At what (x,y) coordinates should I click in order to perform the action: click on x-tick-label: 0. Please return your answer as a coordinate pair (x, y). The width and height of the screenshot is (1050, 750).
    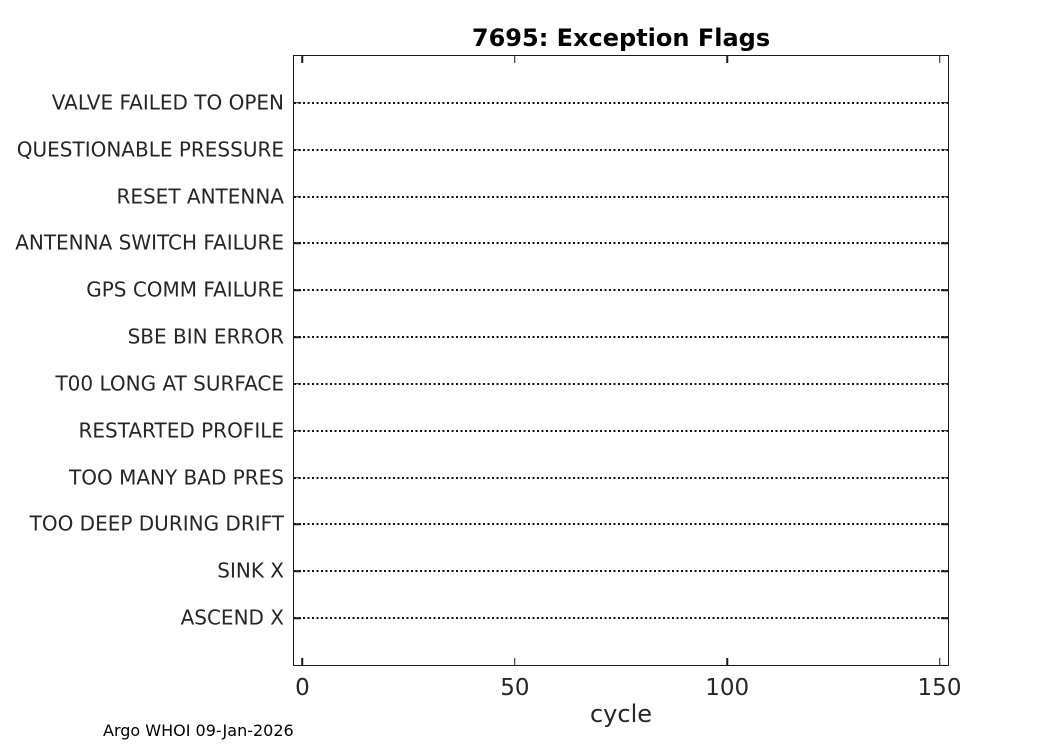
    Looking at the image, I should click on (302, 688).